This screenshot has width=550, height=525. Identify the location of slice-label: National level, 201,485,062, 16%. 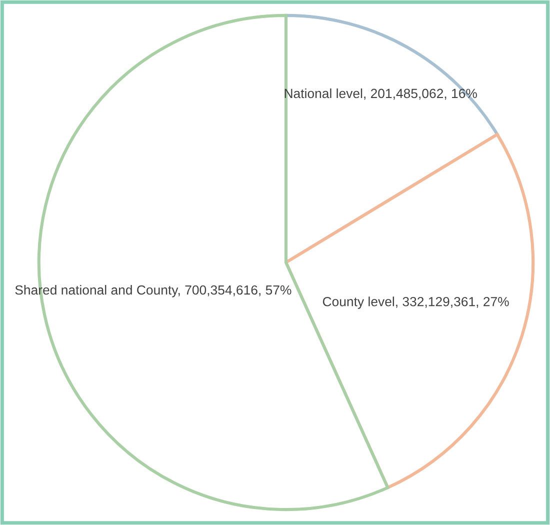
(380, 94).